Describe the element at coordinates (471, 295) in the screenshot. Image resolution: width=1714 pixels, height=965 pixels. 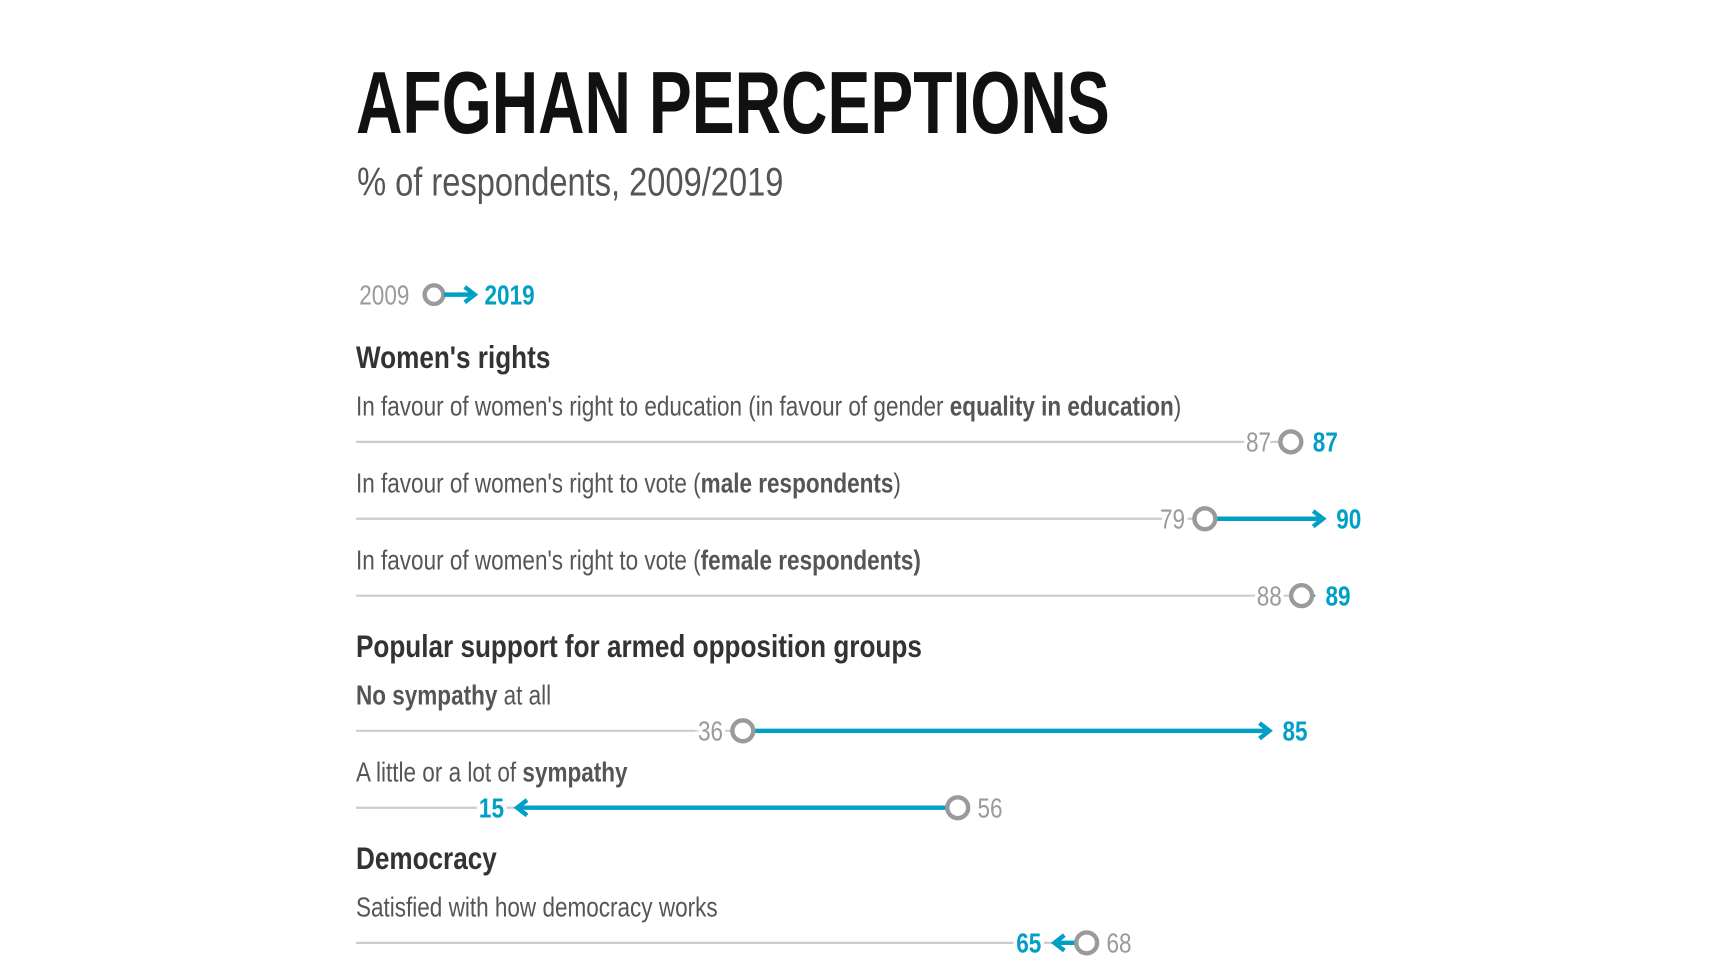
I see `legend-arrowhead-icon` at that location.